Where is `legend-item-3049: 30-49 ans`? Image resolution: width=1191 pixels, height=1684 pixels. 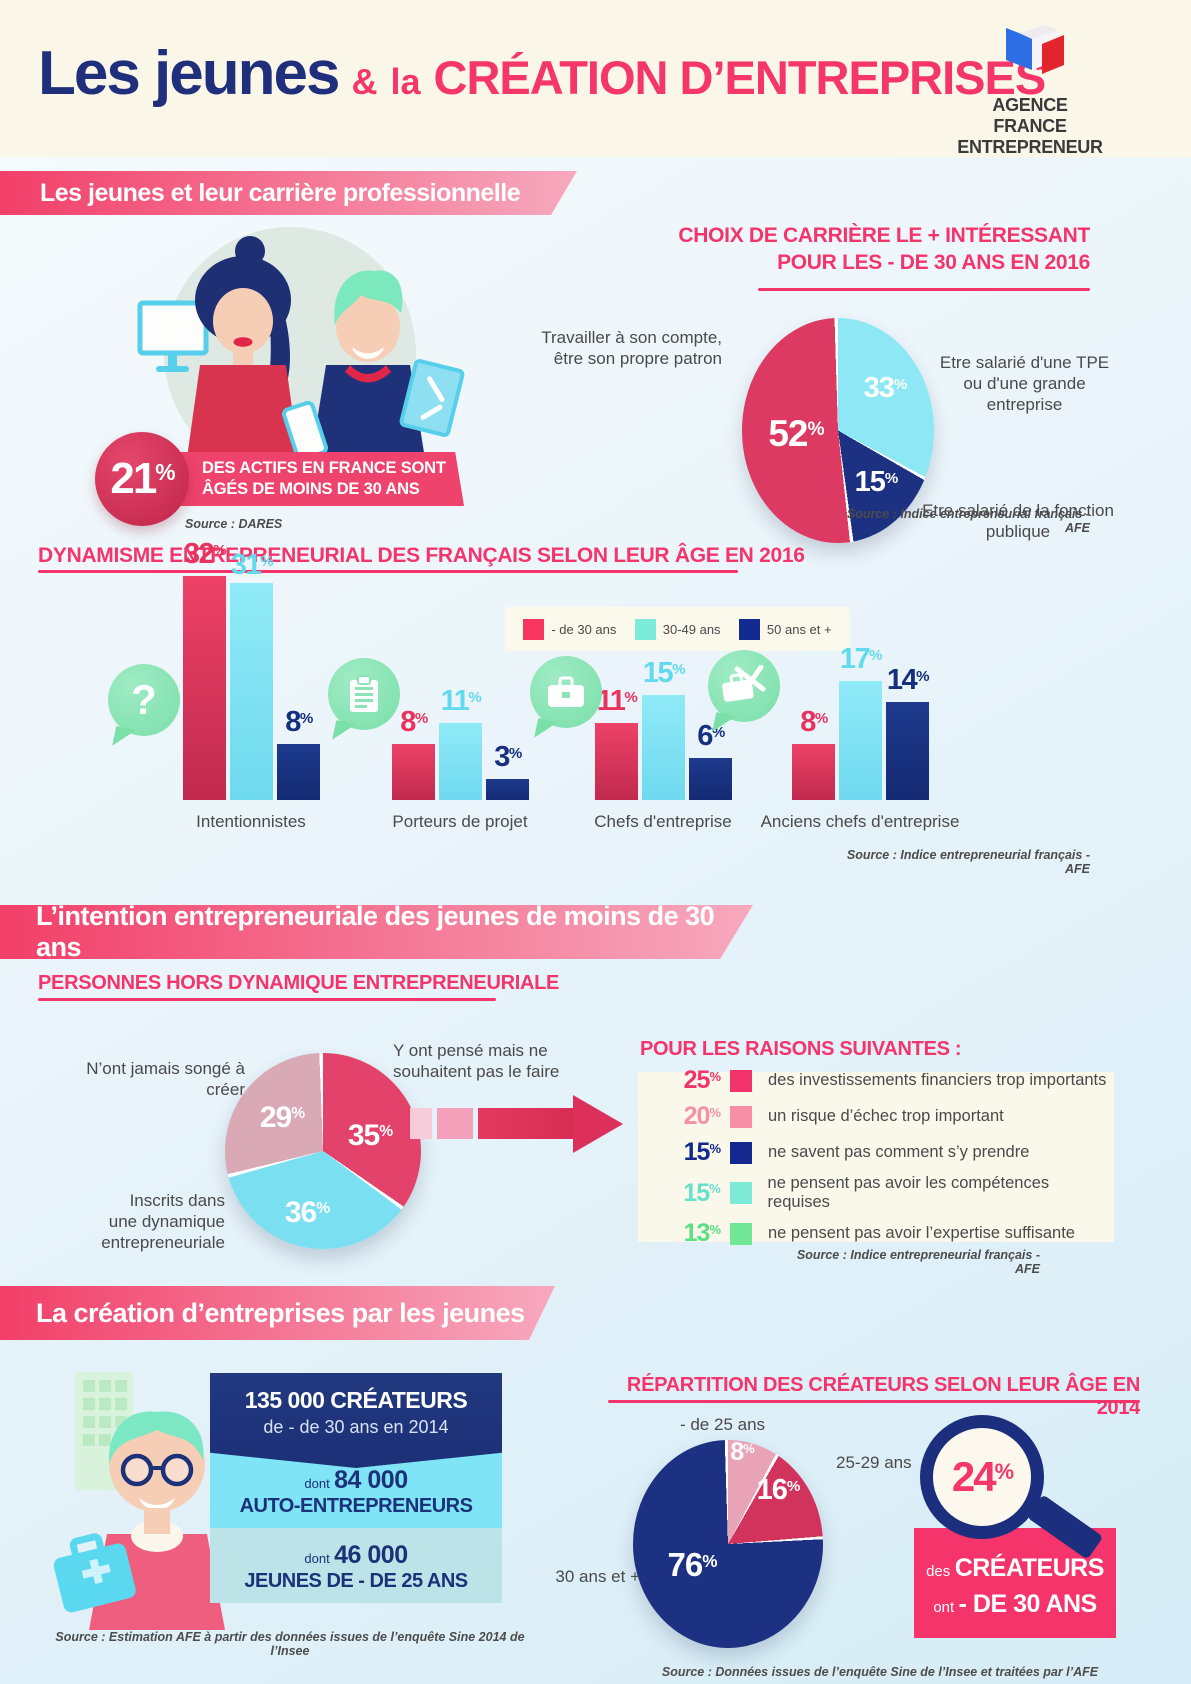 legend-item-3049: 30-49 ans is located at coordinates (677, 629).